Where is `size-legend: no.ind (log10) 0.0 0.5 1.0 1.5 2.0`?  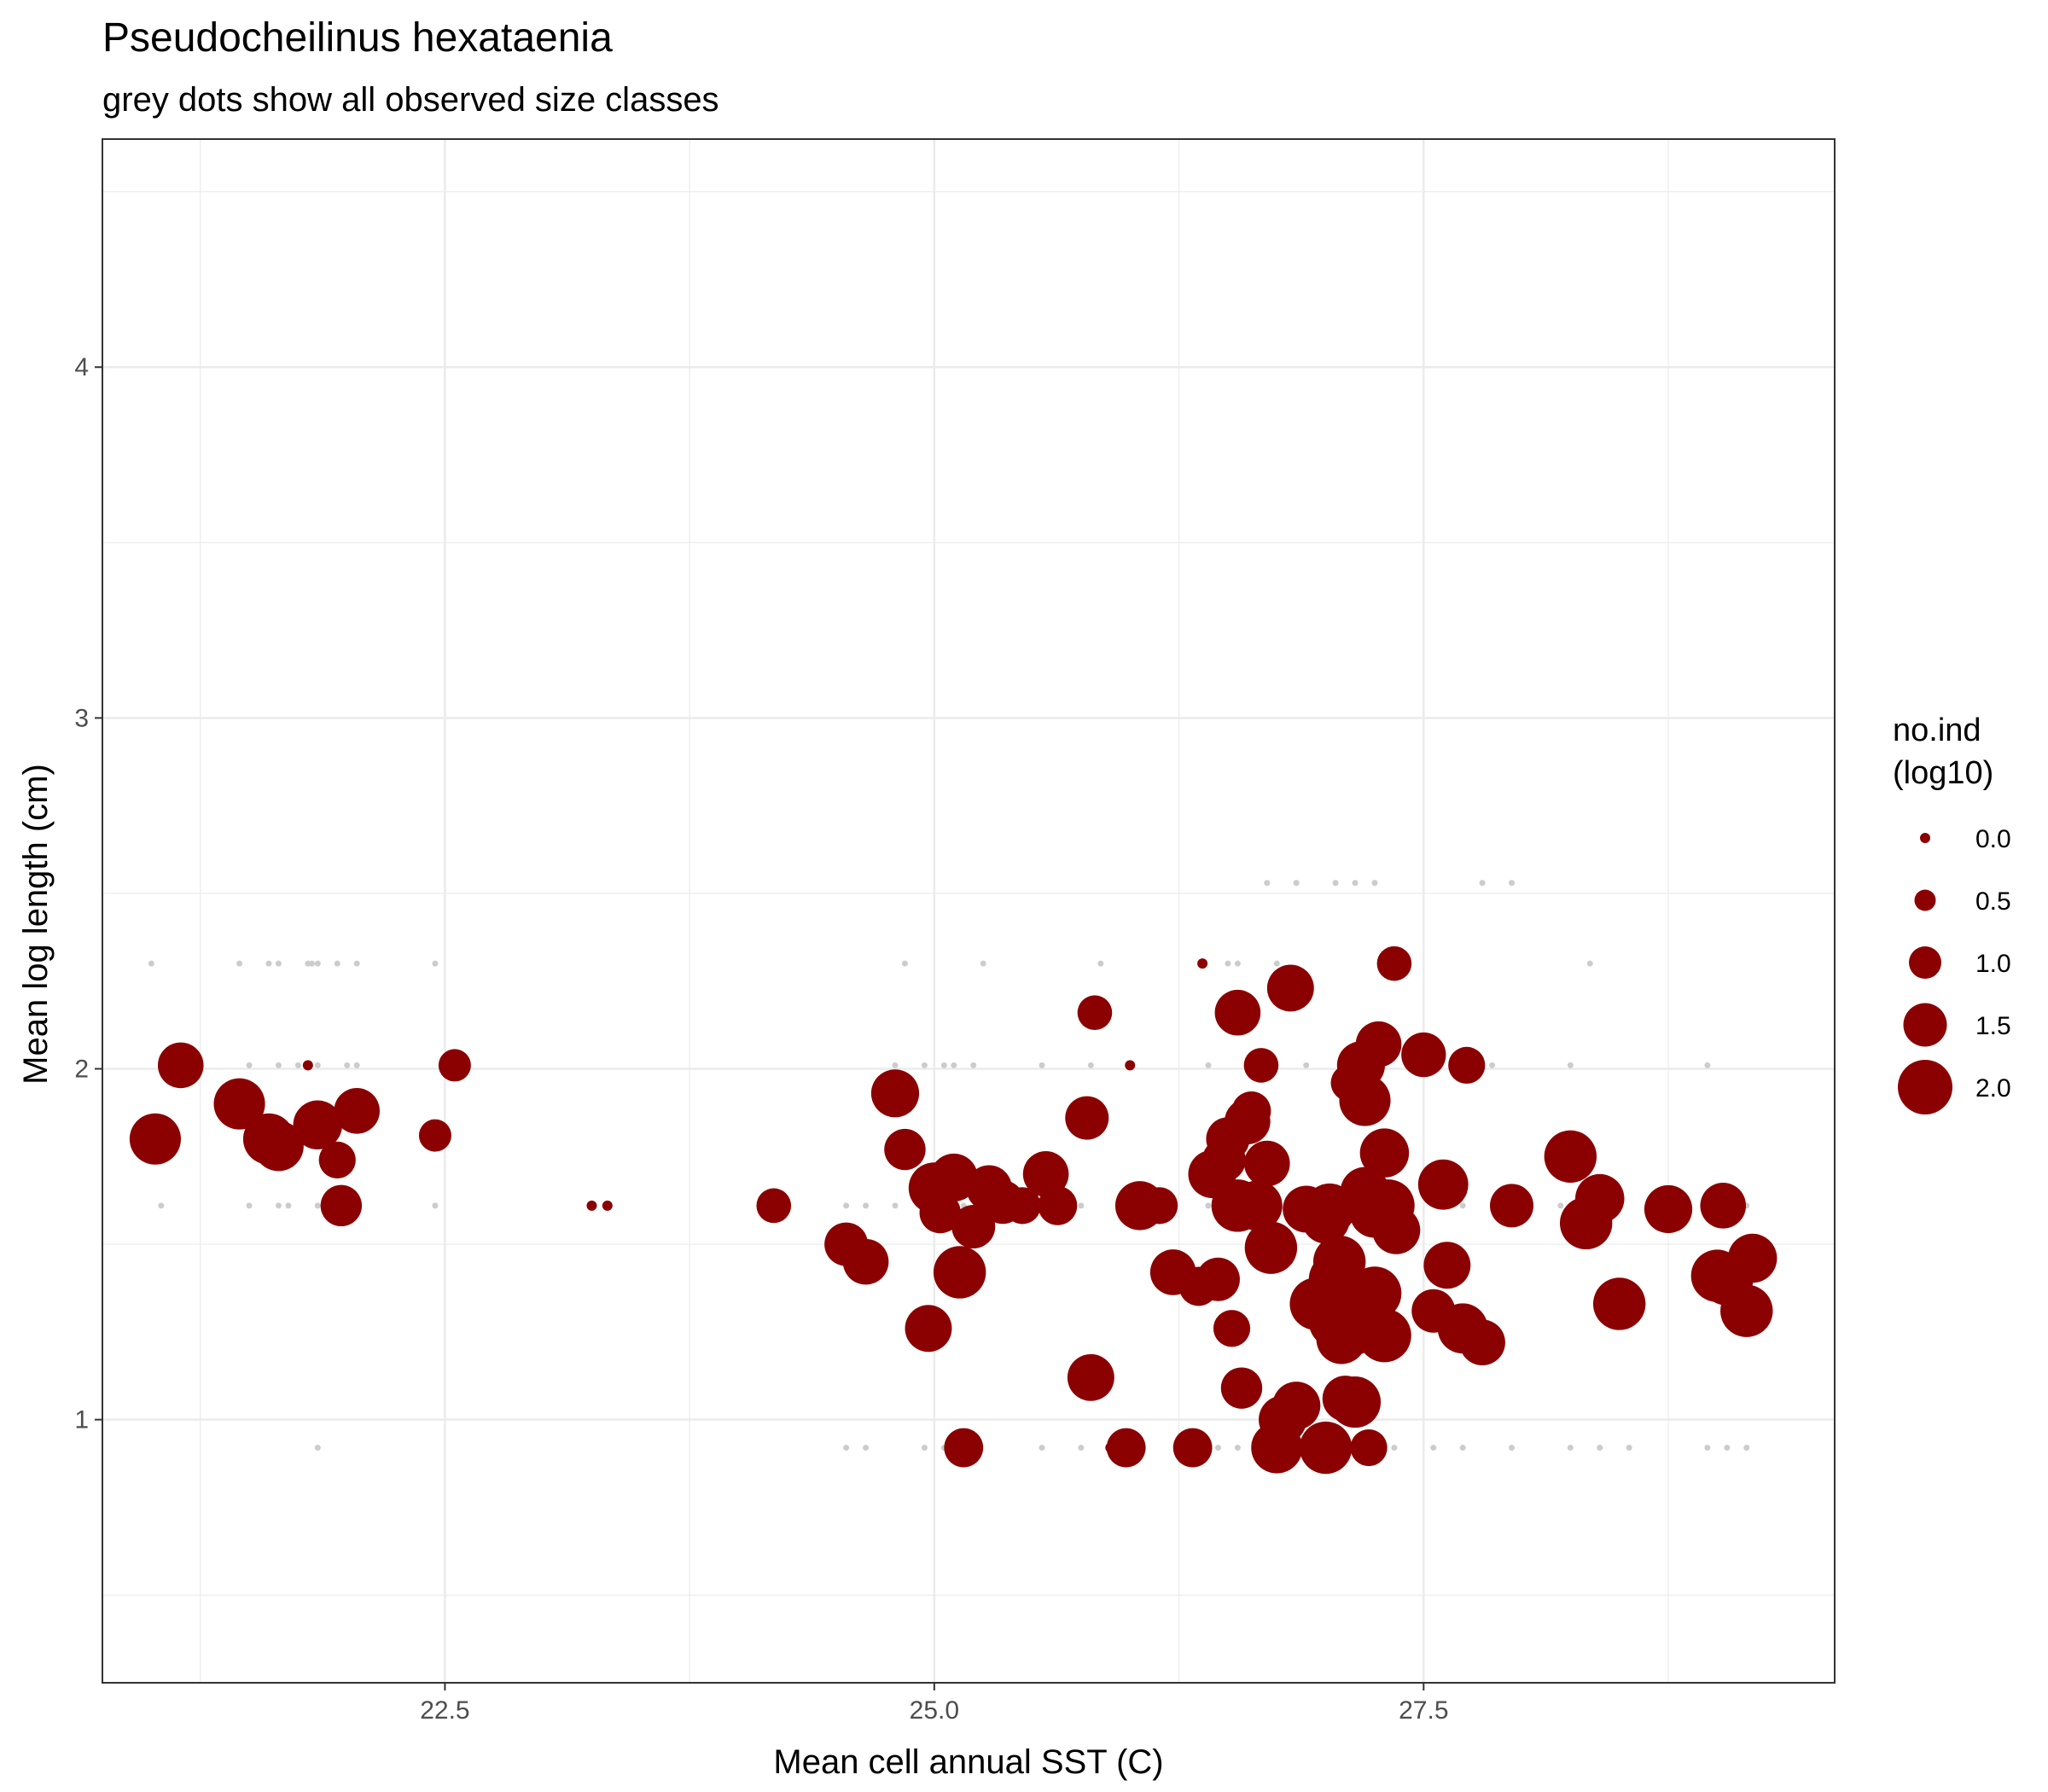
size-legend: no.ind (log10) 0.0 0.5 1.0 1.5 2.0 is located at coordinates (1952, 914).